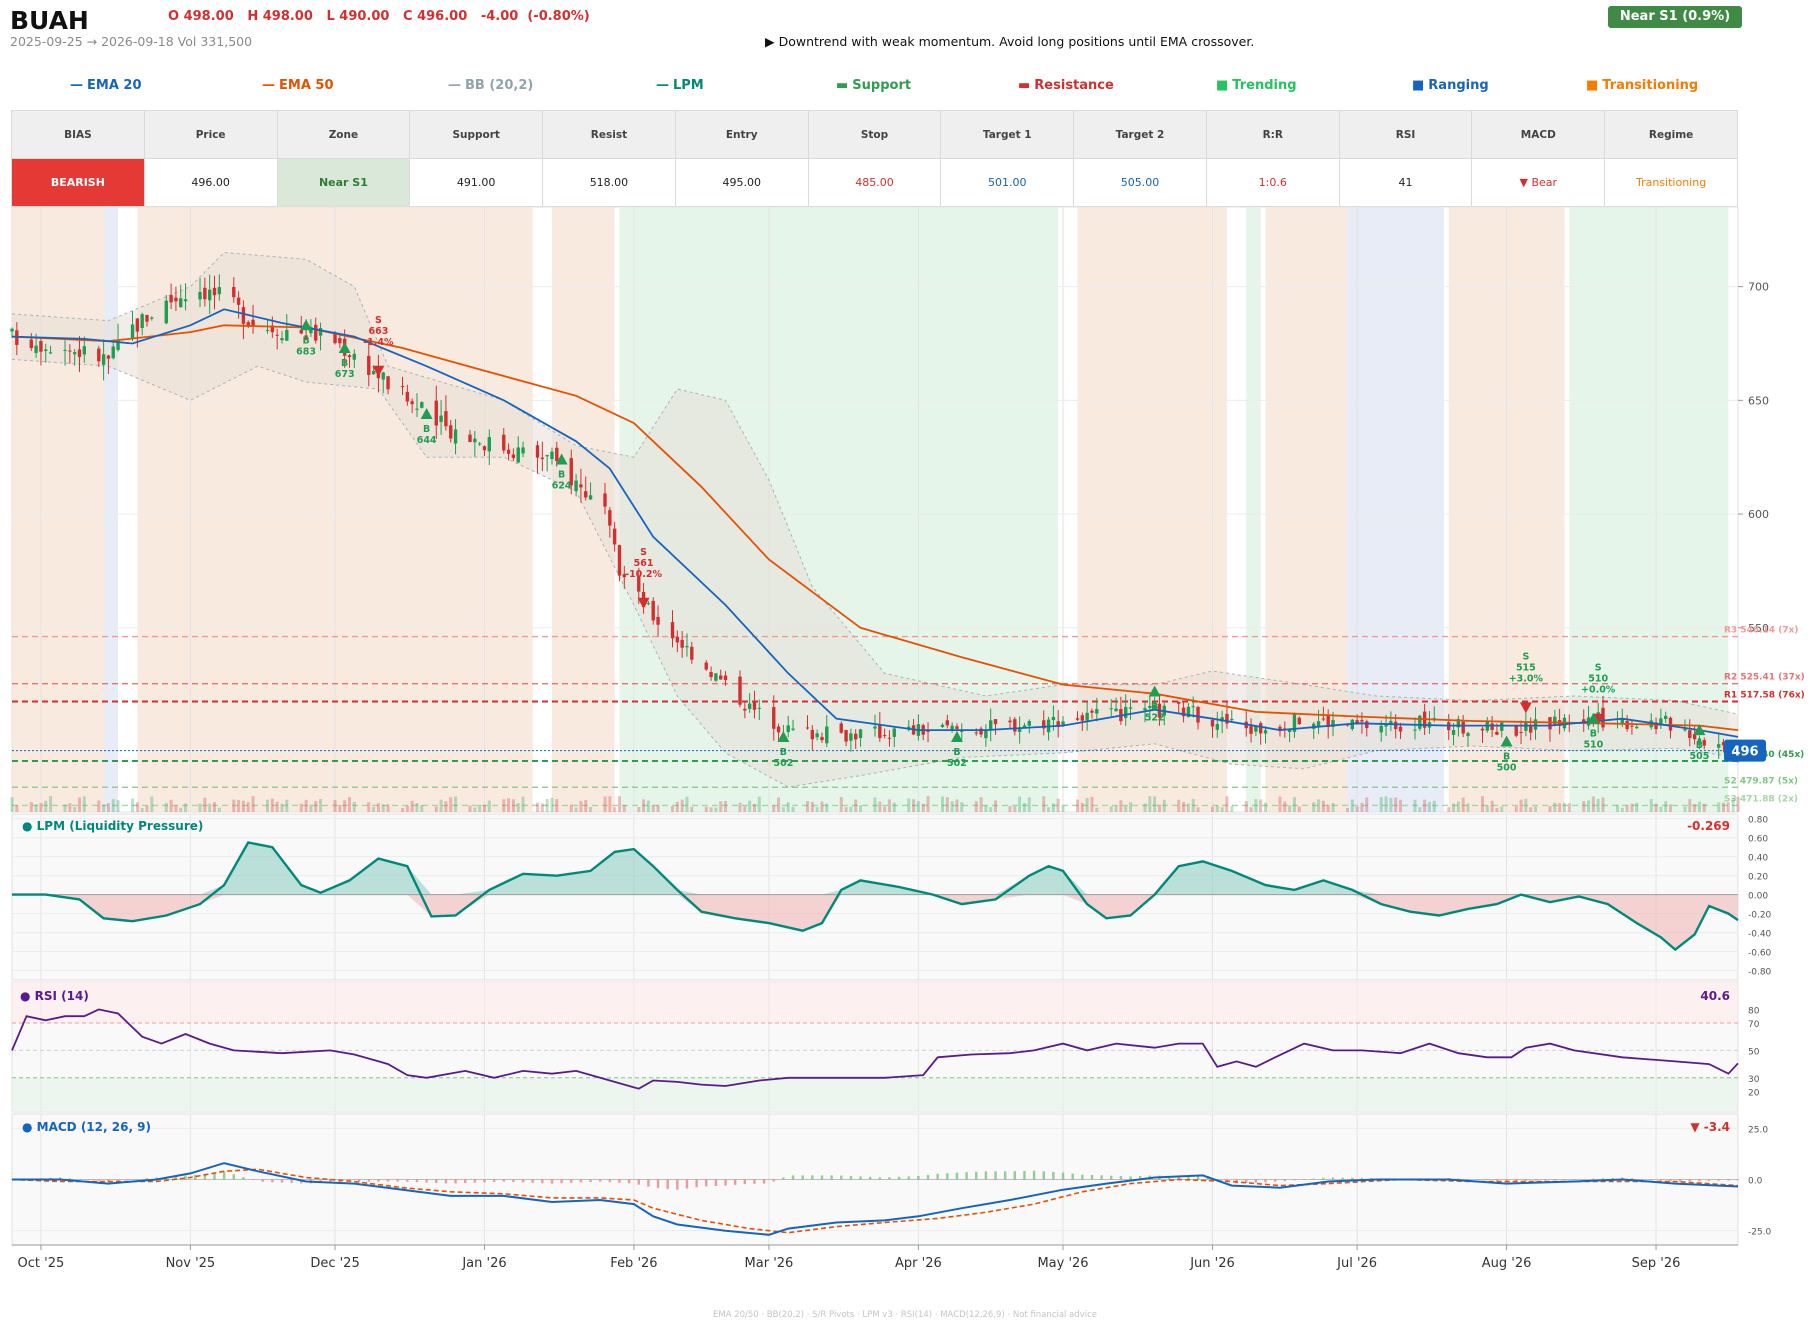 The image size is (1810, 1330). Describe the element at coordinates (298, 85) in the screenshot. I see `legend-item-ema-50: — EMA 50` at that location.